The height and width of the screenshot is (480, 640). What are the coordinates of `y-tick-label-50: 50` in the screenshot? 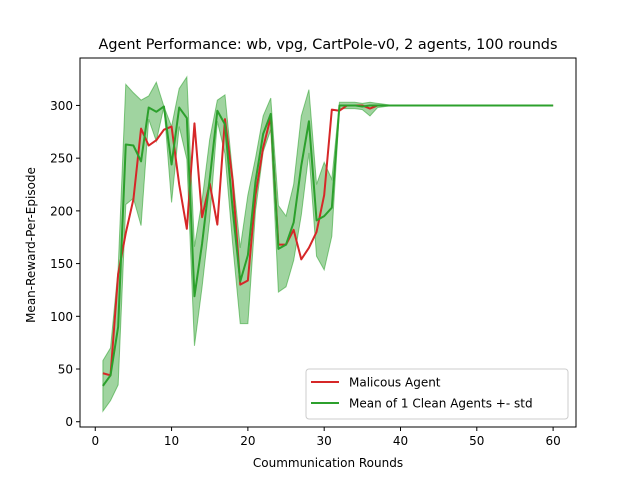 It's located at (65, 370).